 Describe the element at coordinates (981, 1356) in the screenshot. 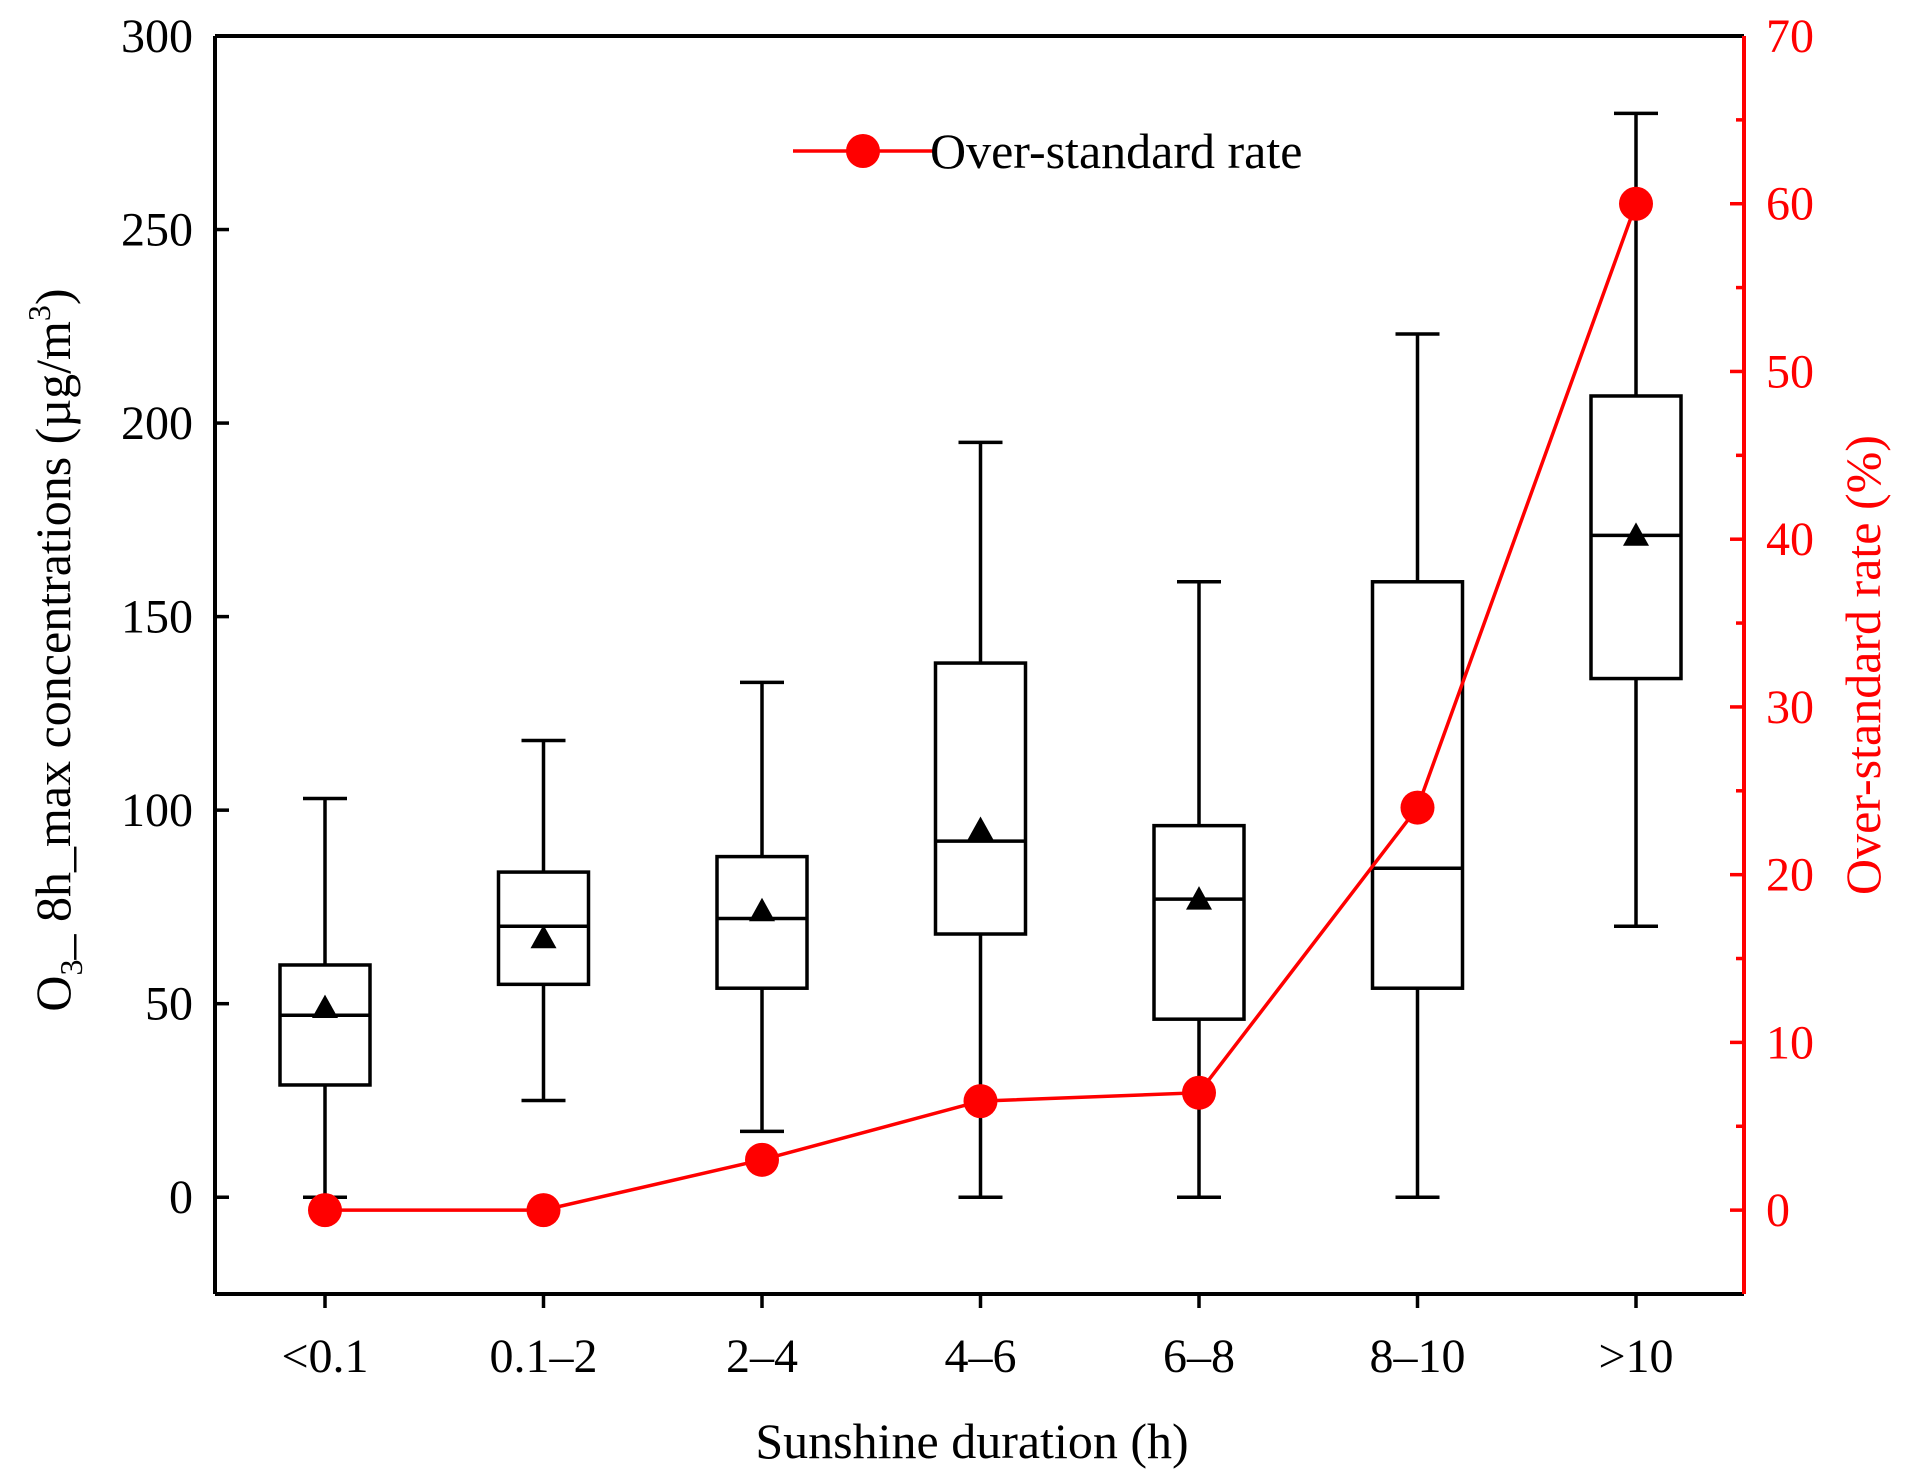

I see `x-tick-label: 4–6` at that location.